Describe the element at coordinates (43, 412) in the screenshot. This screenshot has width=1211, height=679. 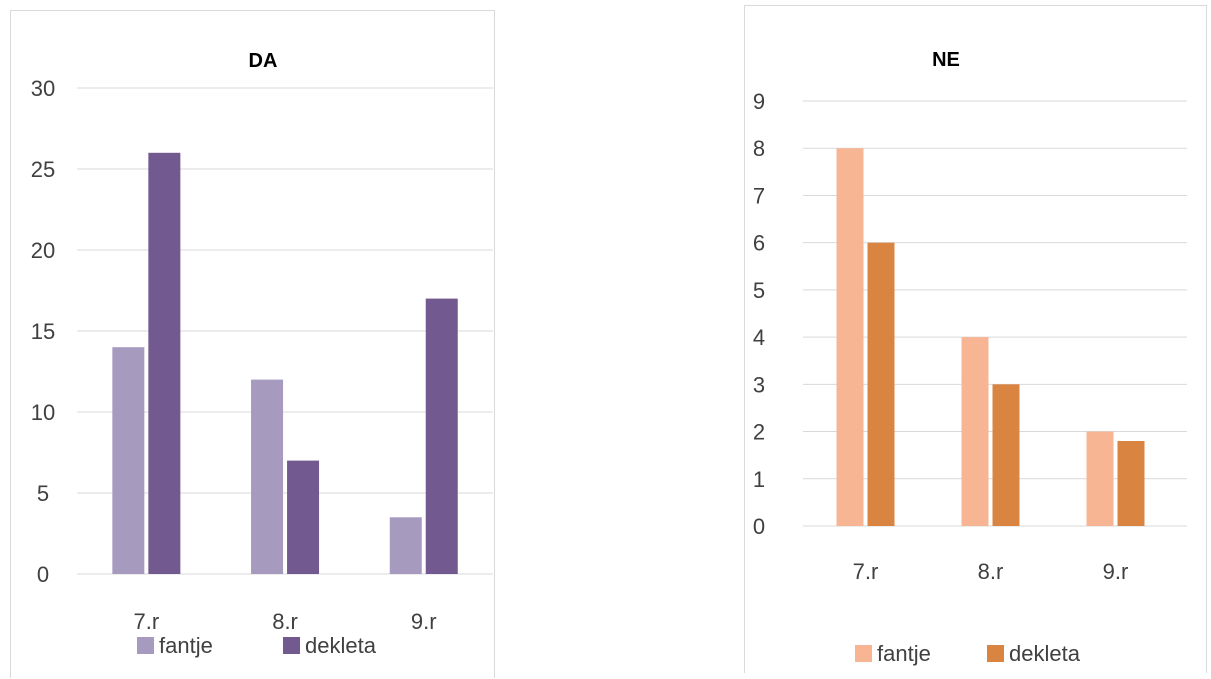
I see `y-tick-label: 10` at that location.